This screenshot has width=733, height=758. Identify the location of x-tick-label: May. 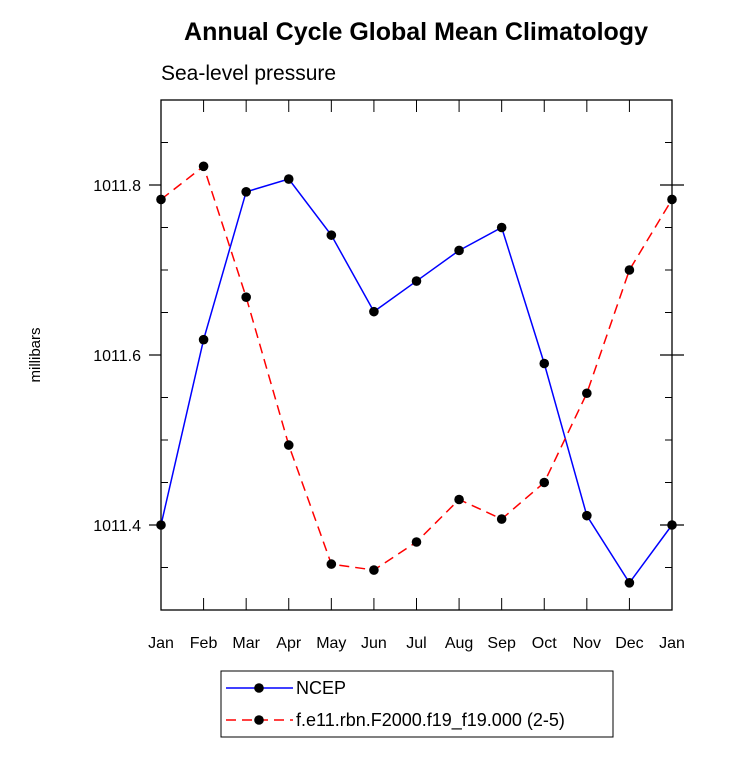
(331, 643).